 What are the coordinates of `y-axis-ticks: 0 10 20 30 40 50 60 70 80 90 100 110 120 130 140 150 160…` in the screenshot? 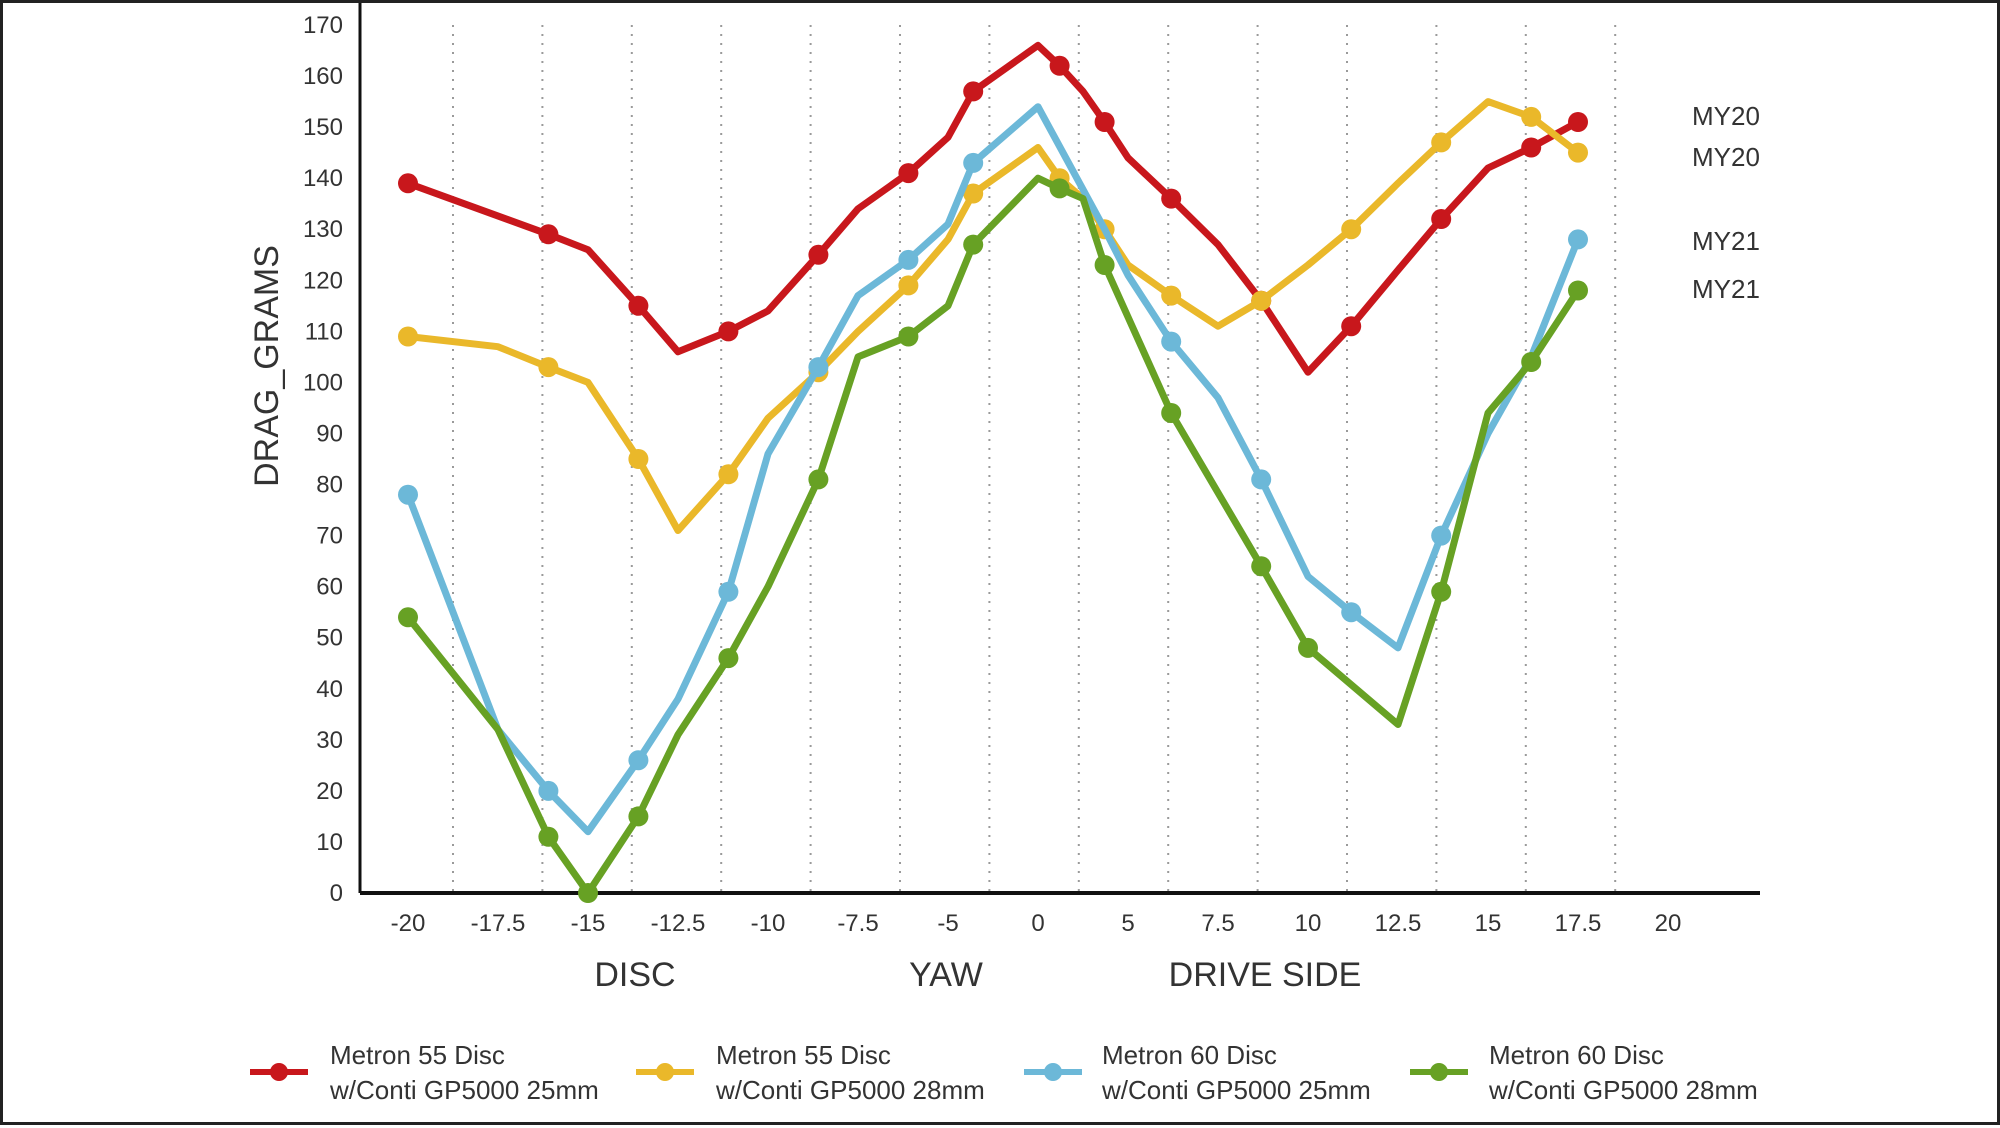 It's located at (323, 459).